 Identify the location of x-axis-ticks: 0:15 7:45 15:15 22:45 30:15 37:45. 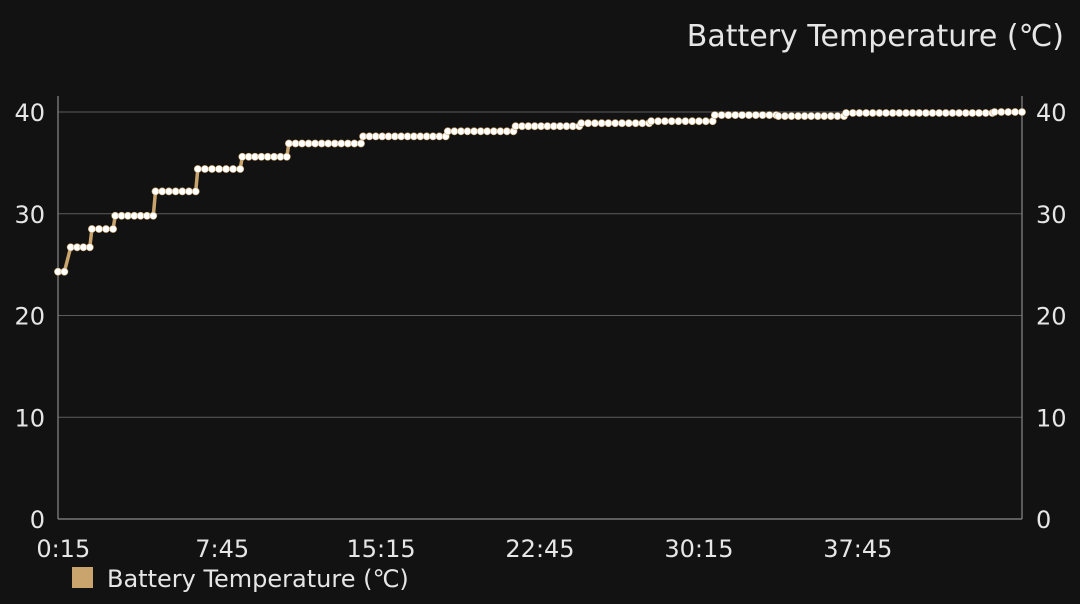
(464, 549).